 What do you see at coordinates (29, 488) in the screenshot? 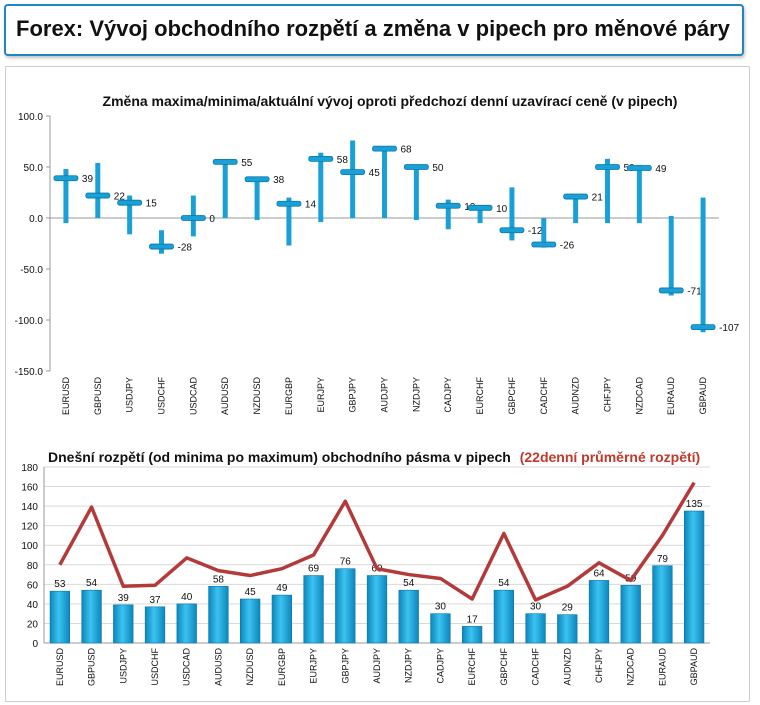
I see `bar-tick-label: 160` at bounding box center [29, 488].